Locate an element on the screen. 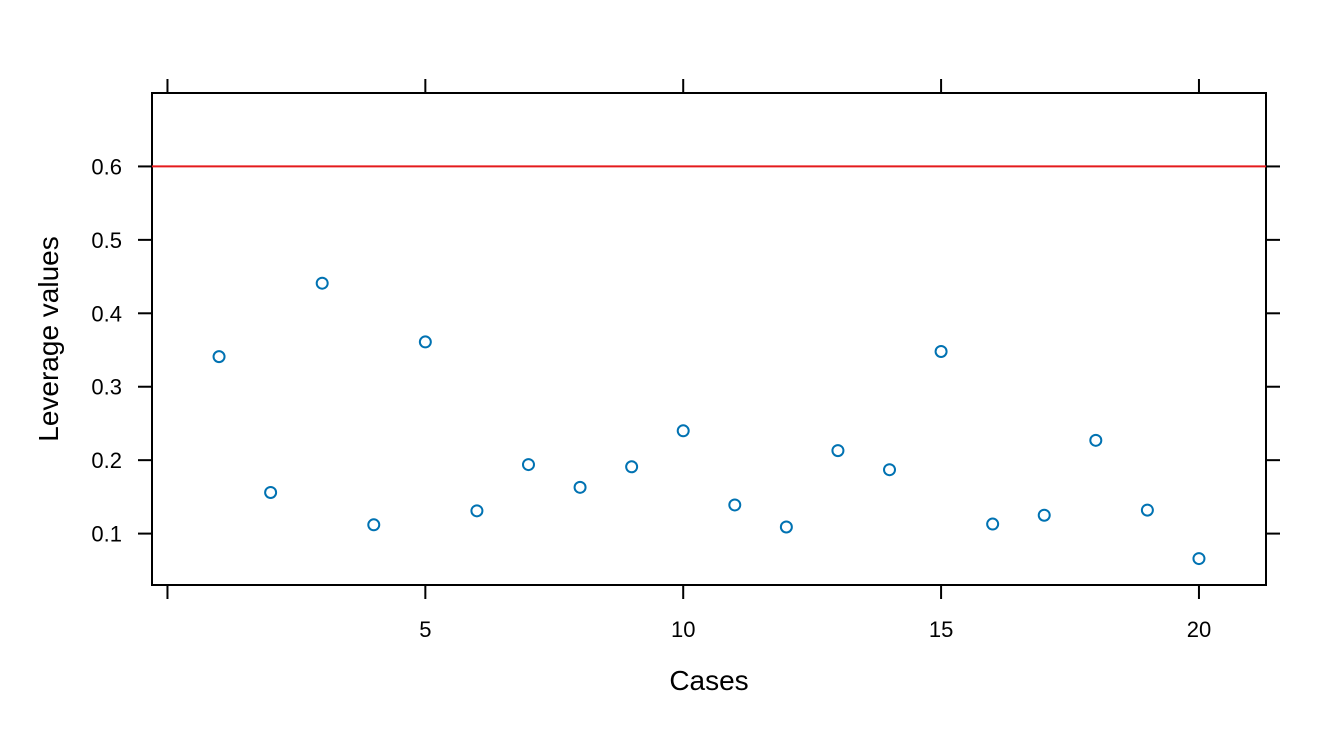  x-tick-label: 10 is located at coordinates (683, 629).